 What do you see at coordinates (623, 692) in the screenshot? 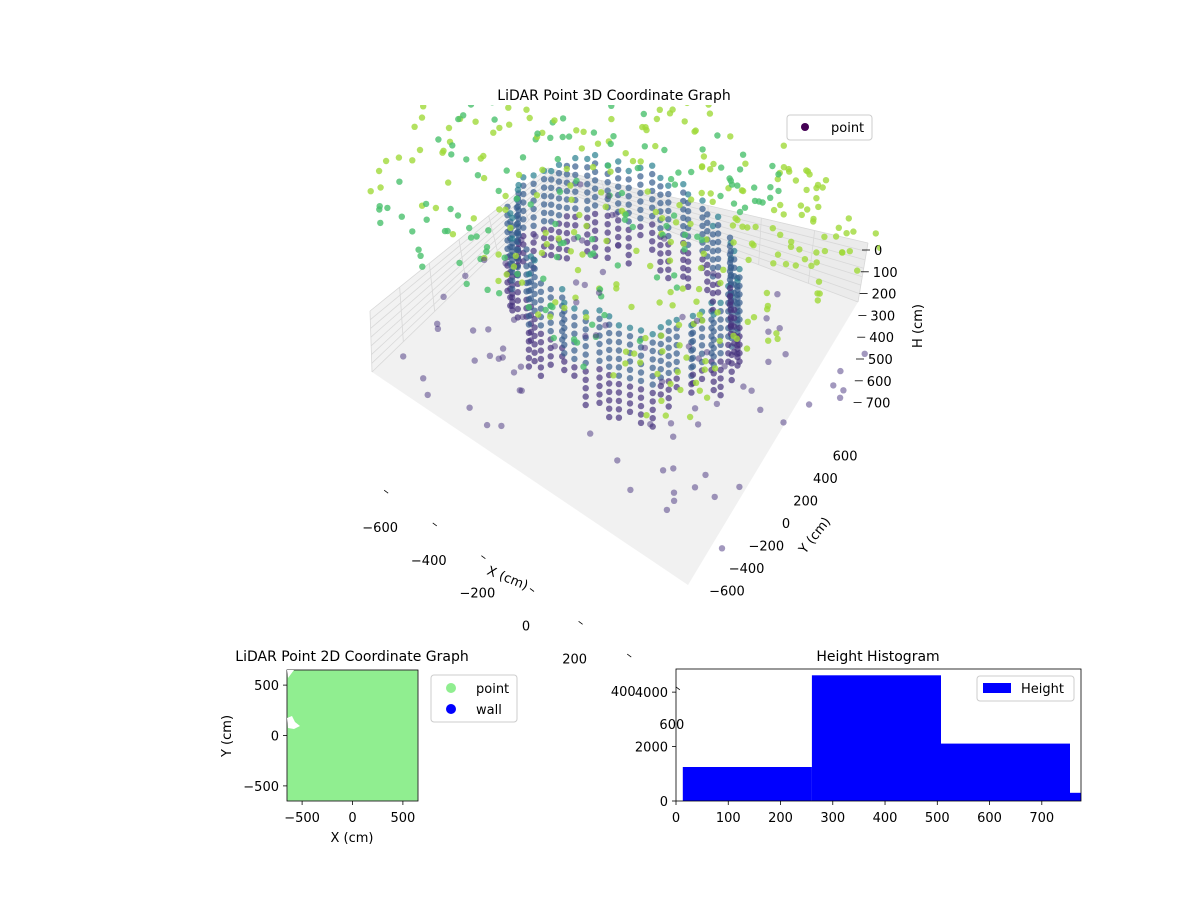
I see `x-tick-label-3d: 400` at bounding box center [623, 692].